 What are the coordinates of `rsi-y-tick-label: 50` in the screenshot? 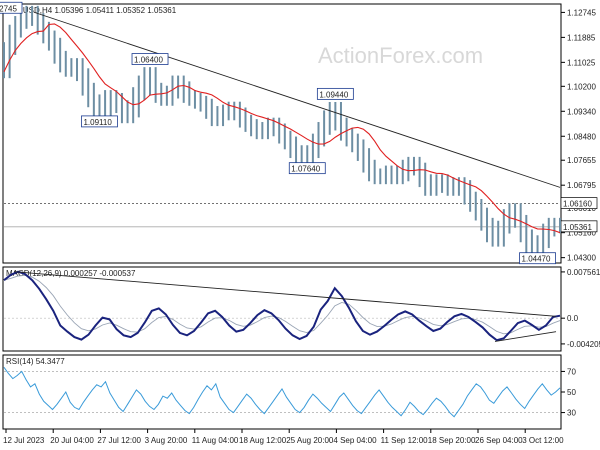 It's located at (571, 392).